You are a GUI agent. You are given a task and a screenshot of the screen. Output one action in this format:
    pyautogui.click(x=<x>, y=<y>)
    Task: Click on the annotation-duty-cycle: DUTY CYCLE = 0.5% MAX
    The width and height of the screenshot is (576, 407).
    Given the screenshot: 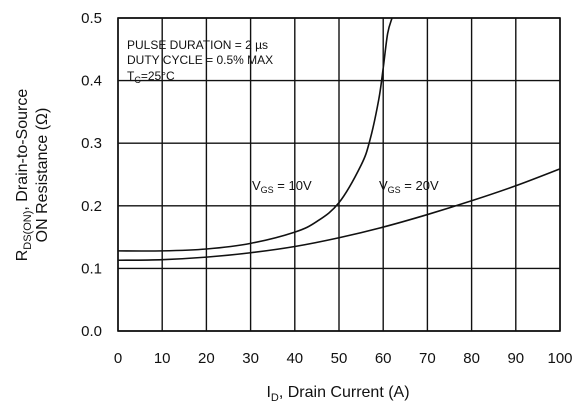 What is the action you would take?
    pyautogui.click(x=200, y=60)
    